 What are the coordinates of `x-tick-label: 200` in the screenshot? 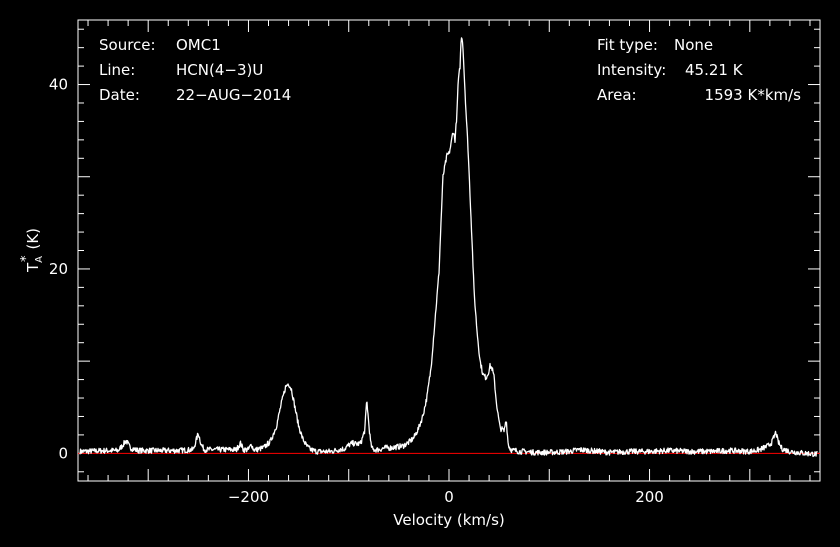 It's located at (649, 497).